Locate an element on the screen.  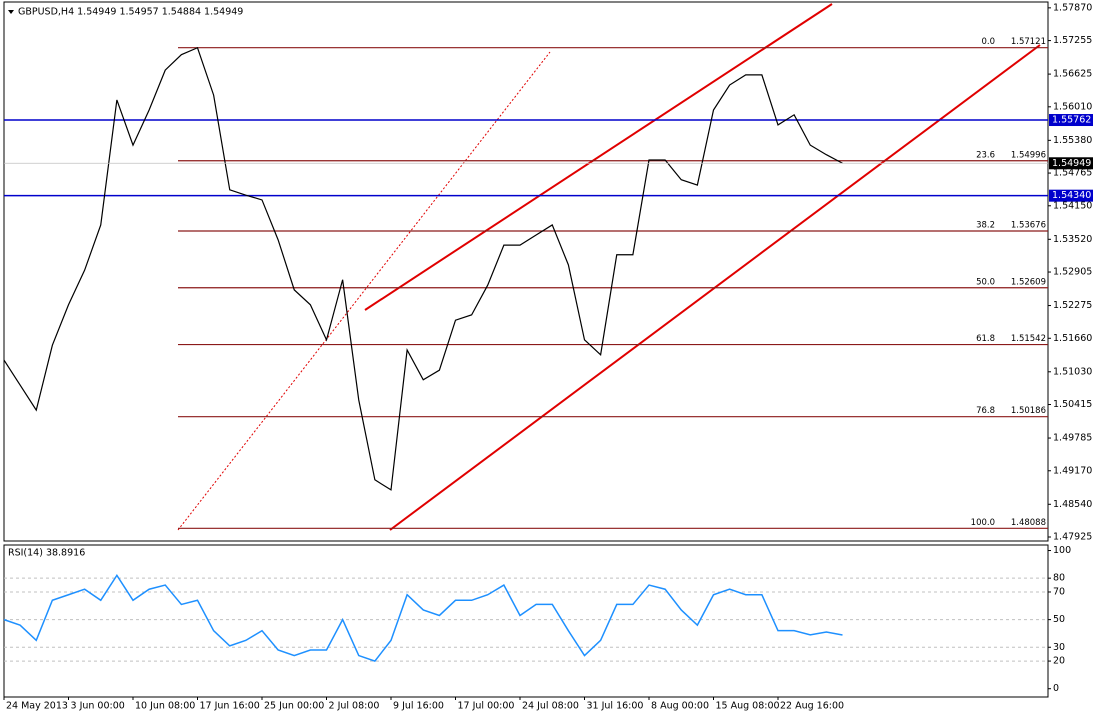
x-tick-label: 15 Aug 08:00 is located at coordinates (748, 706).